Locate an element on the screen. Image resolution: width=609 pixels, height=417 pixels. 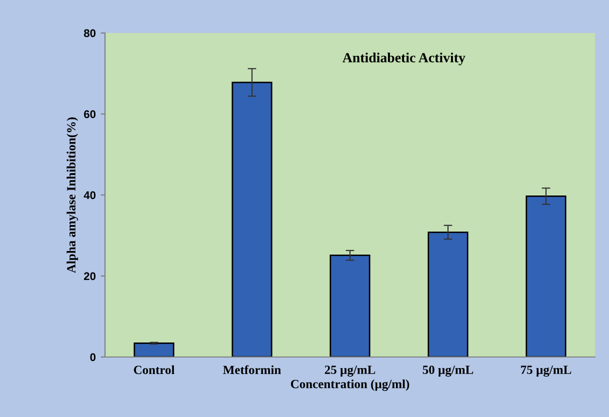
text: Antidiabetic Activity is located at coordinates (404, 59).